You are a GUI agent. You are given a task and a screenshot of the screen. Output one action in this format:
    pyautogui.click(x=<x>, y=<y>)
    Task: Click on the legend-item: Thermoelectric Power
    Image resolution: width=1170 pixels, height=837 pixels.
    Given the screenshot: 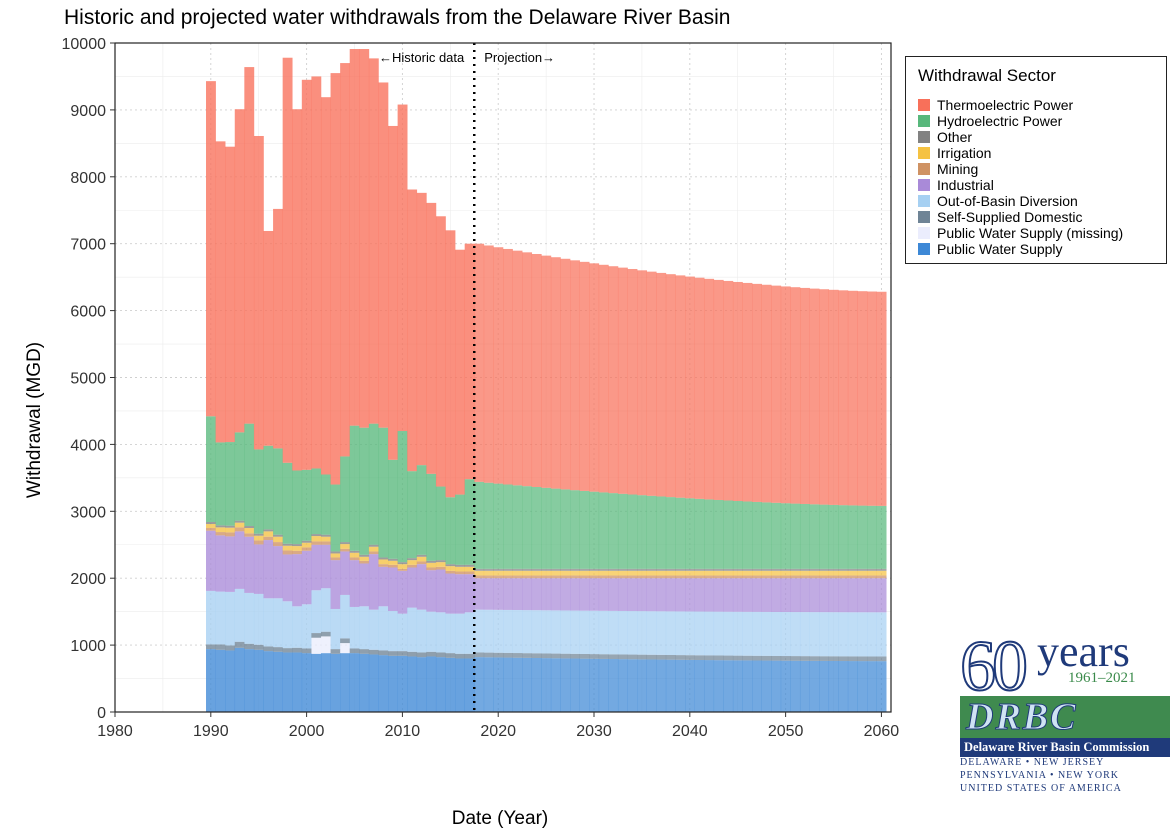 What is the action you would take?
    pyautogui.click(x=995, y=105)
    